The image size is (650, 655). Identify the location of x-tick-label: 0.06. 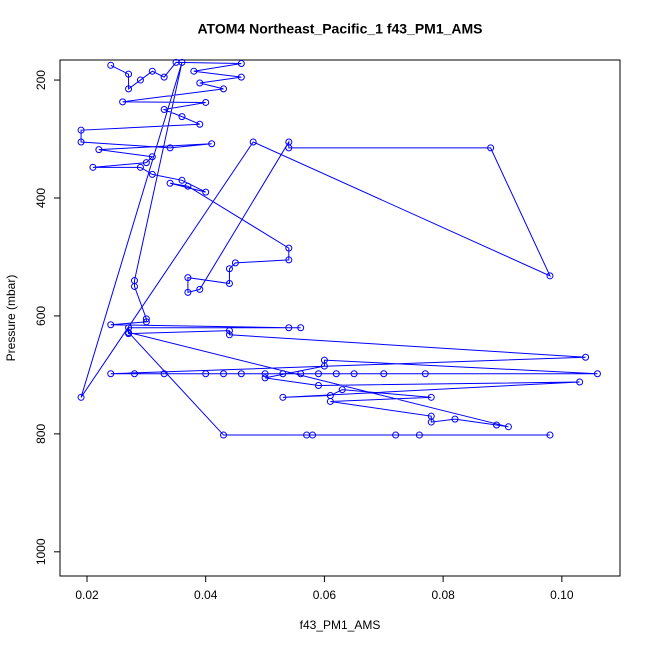
(325, 595).